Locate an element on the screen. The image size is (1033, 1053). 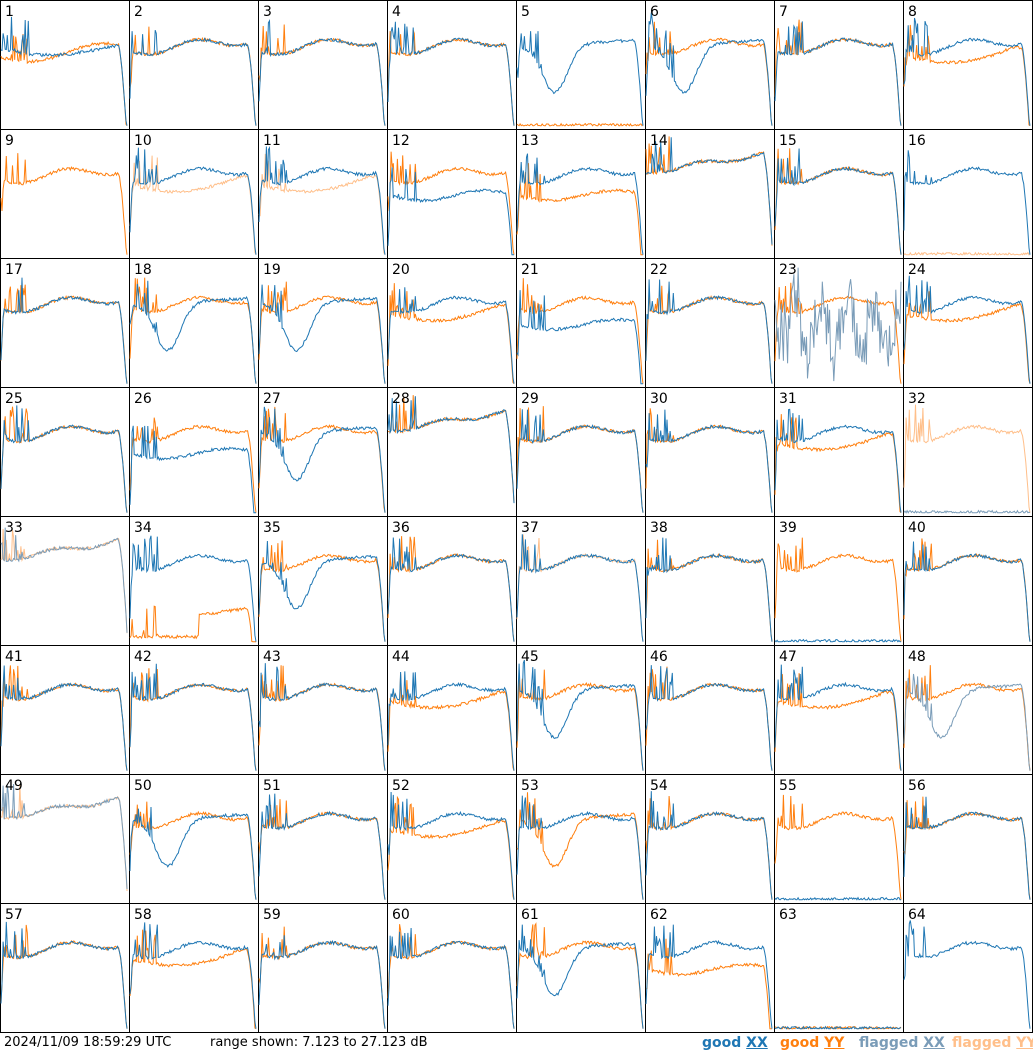
antenna-tile: 32 is located at coordinates (968, 452).